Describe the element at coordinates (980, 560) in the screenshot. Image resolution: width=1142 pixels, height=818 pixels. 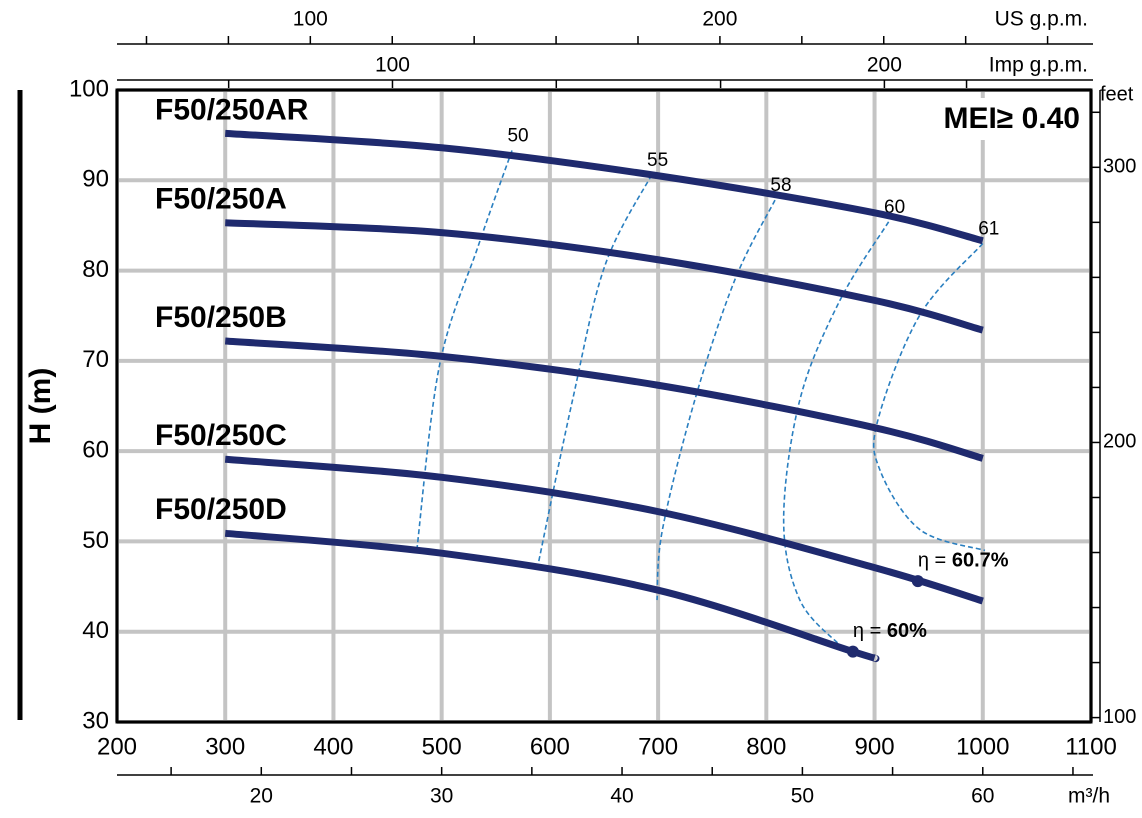
I see `bep-label: 60.7%` at that location.